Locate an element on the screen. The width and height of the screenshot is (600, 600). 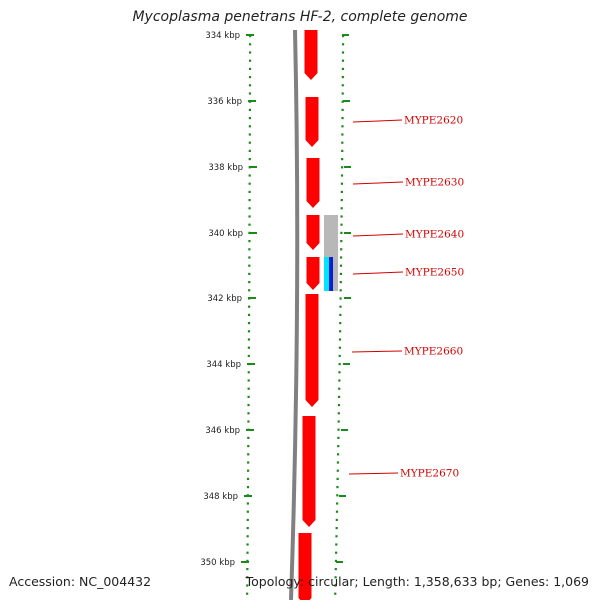
gene-label: MYPE2660 is located at coordinates (433, 352).